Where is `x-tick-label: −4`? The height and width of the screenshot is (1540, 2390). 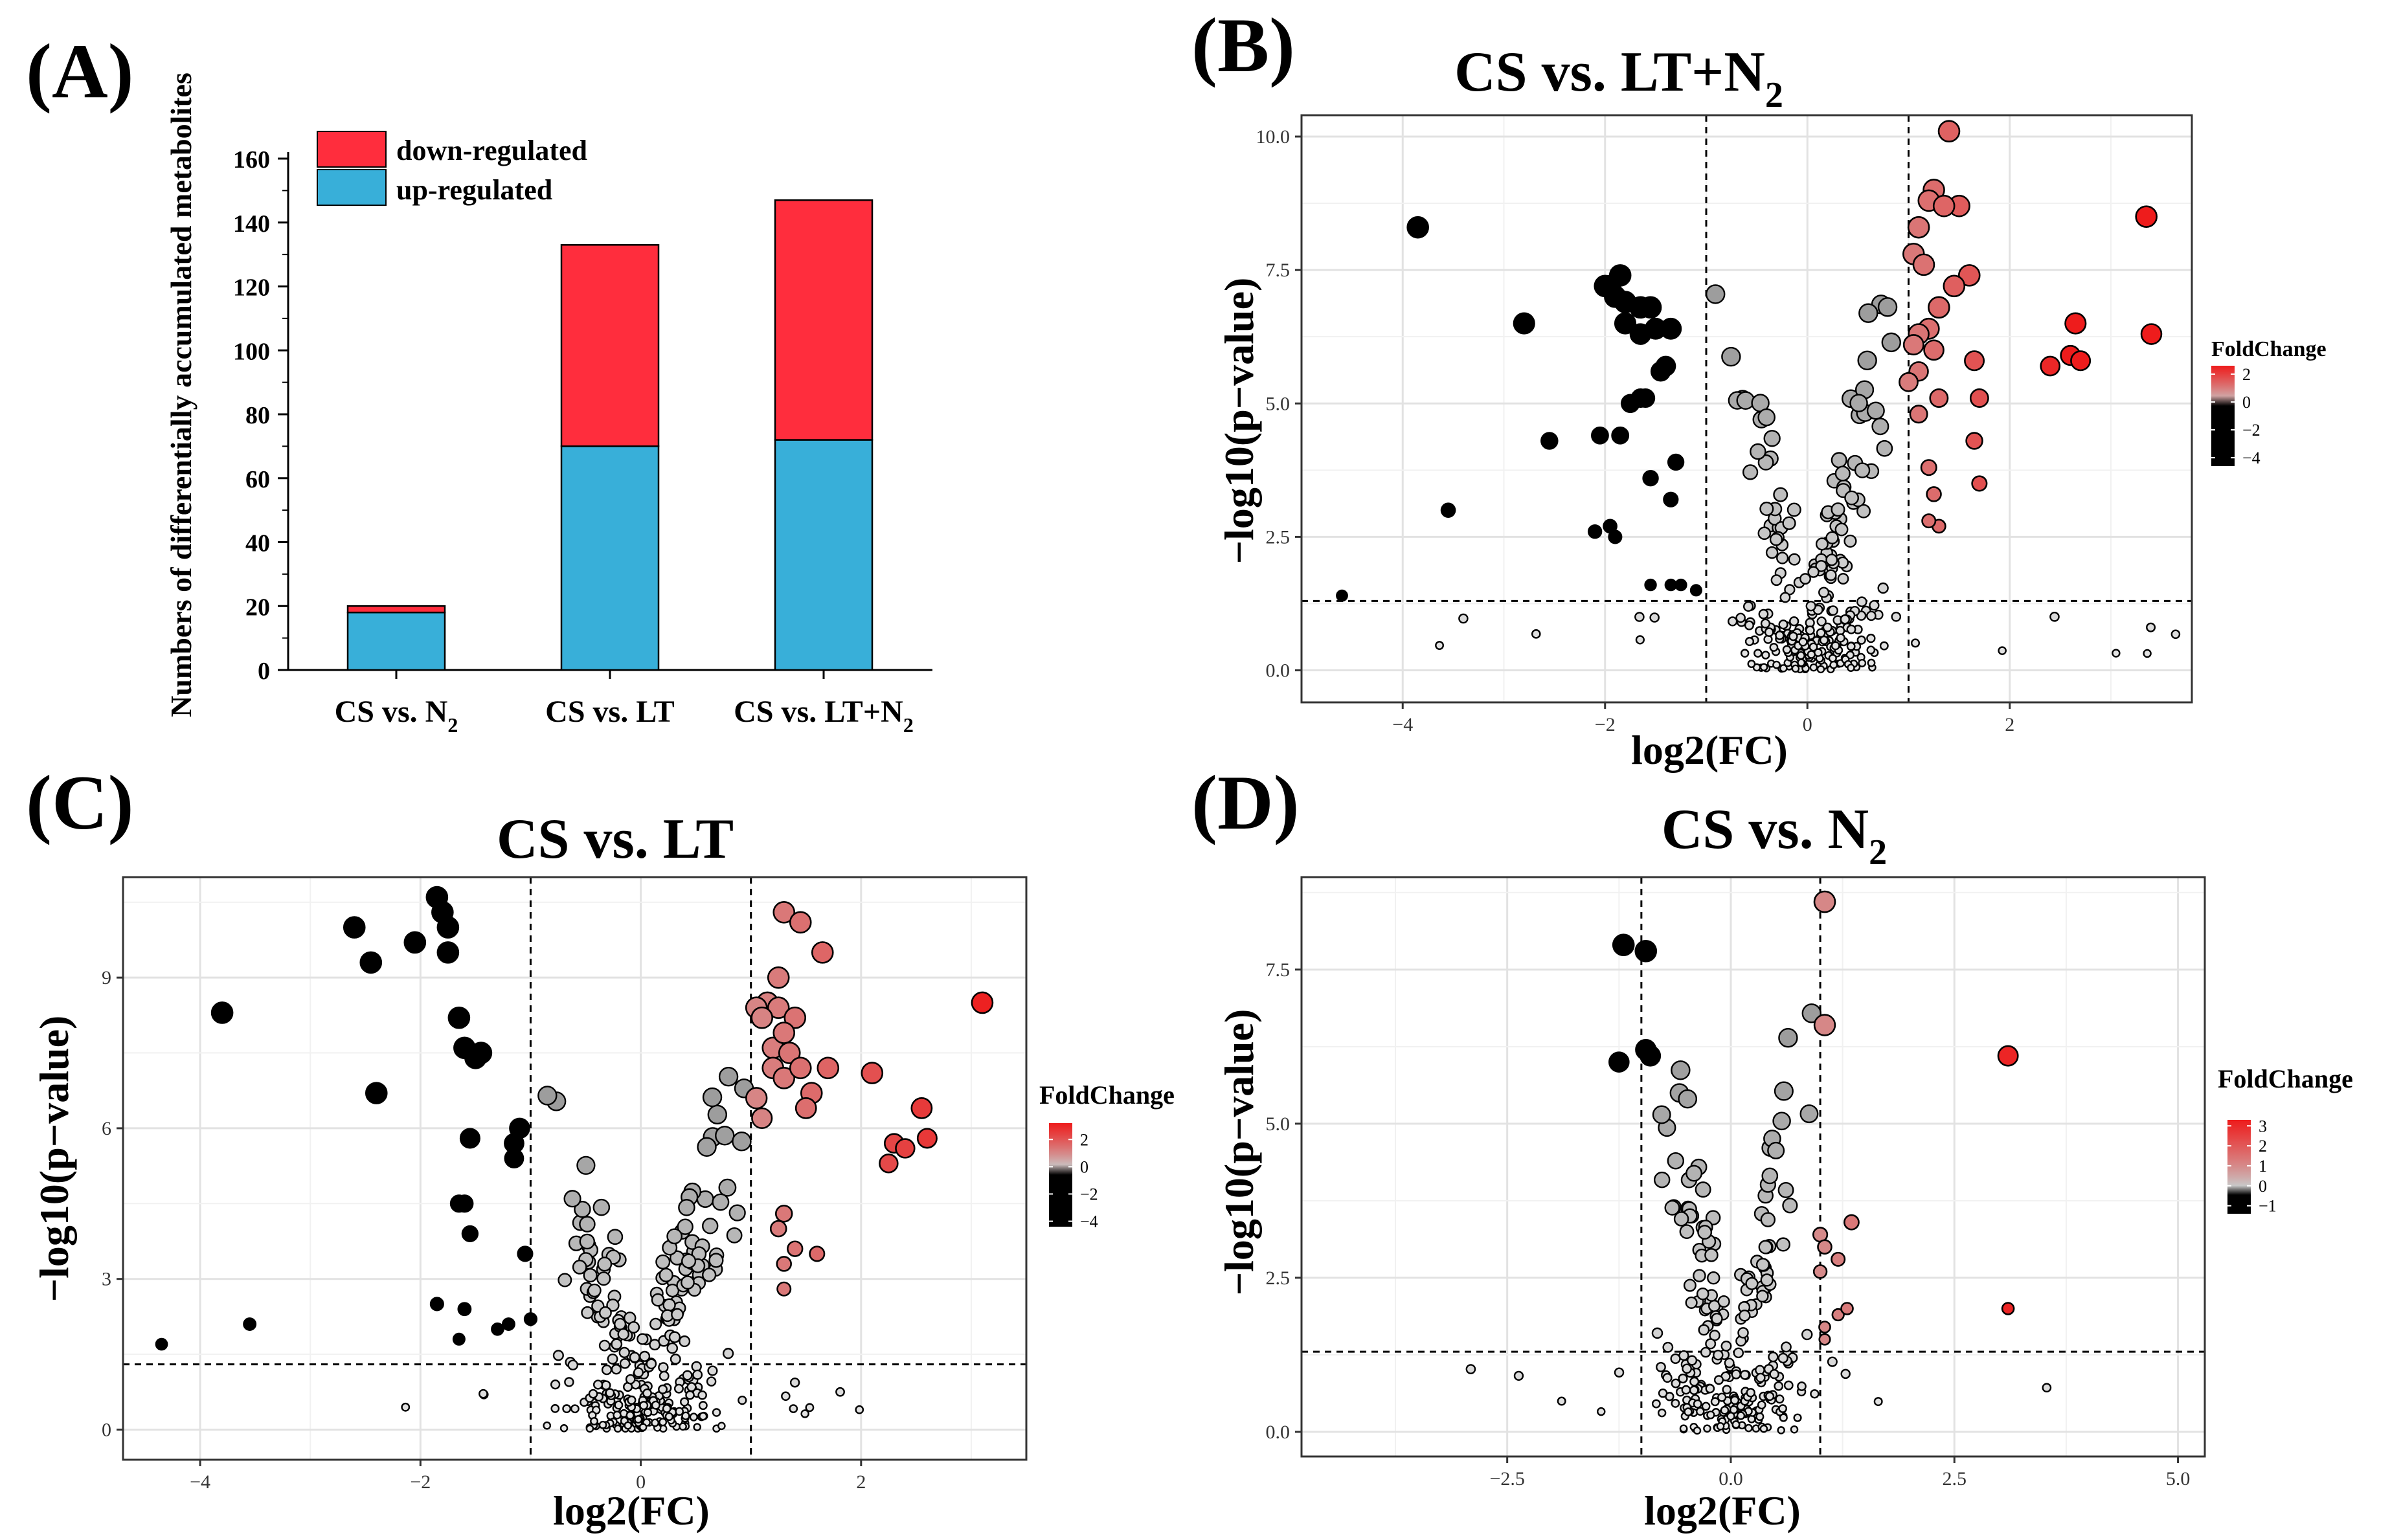 x-tick-label: −4 is located at coordinates (1402, 724).